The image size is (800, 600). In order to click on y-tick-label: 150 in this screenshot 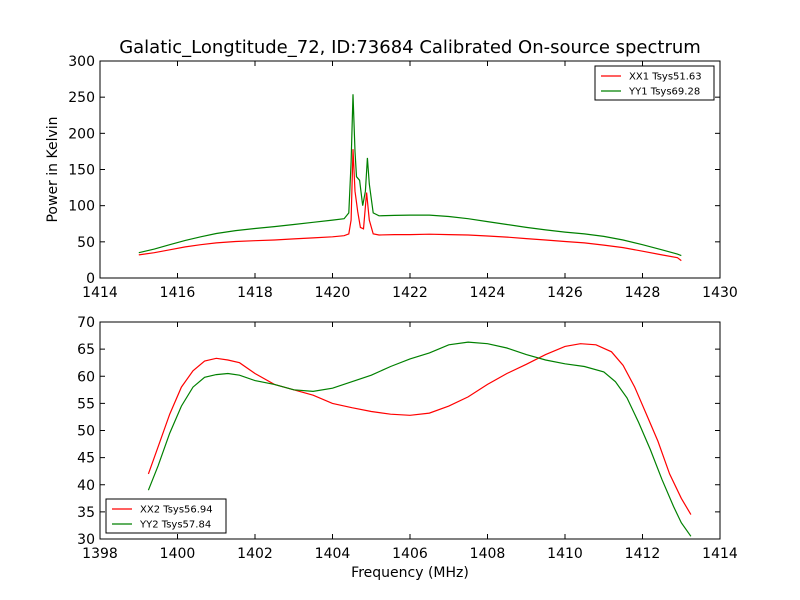, I will do `click(81, 171)`.